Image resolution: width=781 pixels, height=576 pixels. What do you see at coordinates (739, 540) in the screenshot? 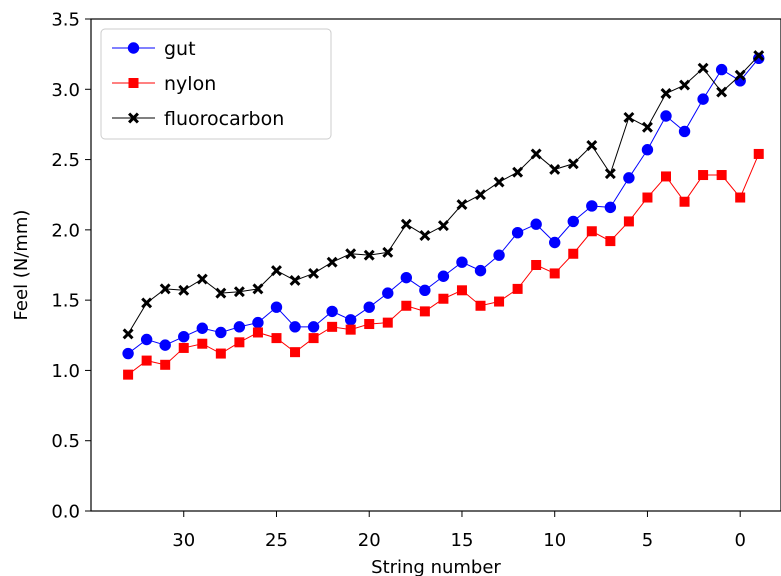
I see `x-tick-label: 0` at bounding box center [739, 540].